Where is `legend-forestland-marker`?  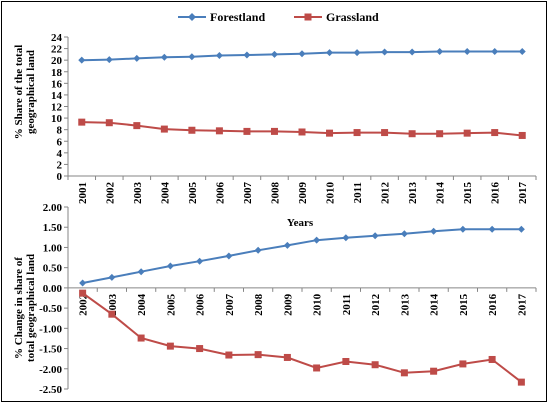
legend-forestland-marker is located at coordinates (192, 17).